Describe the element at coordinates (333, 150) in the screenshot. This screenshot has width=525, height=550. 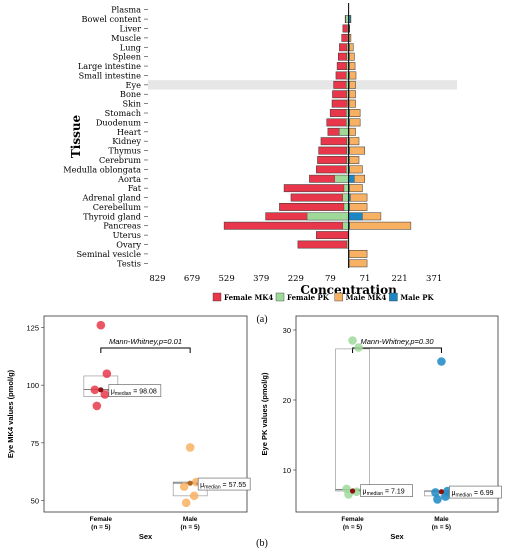
I see `bar-thymus-female-mk4` at that location.